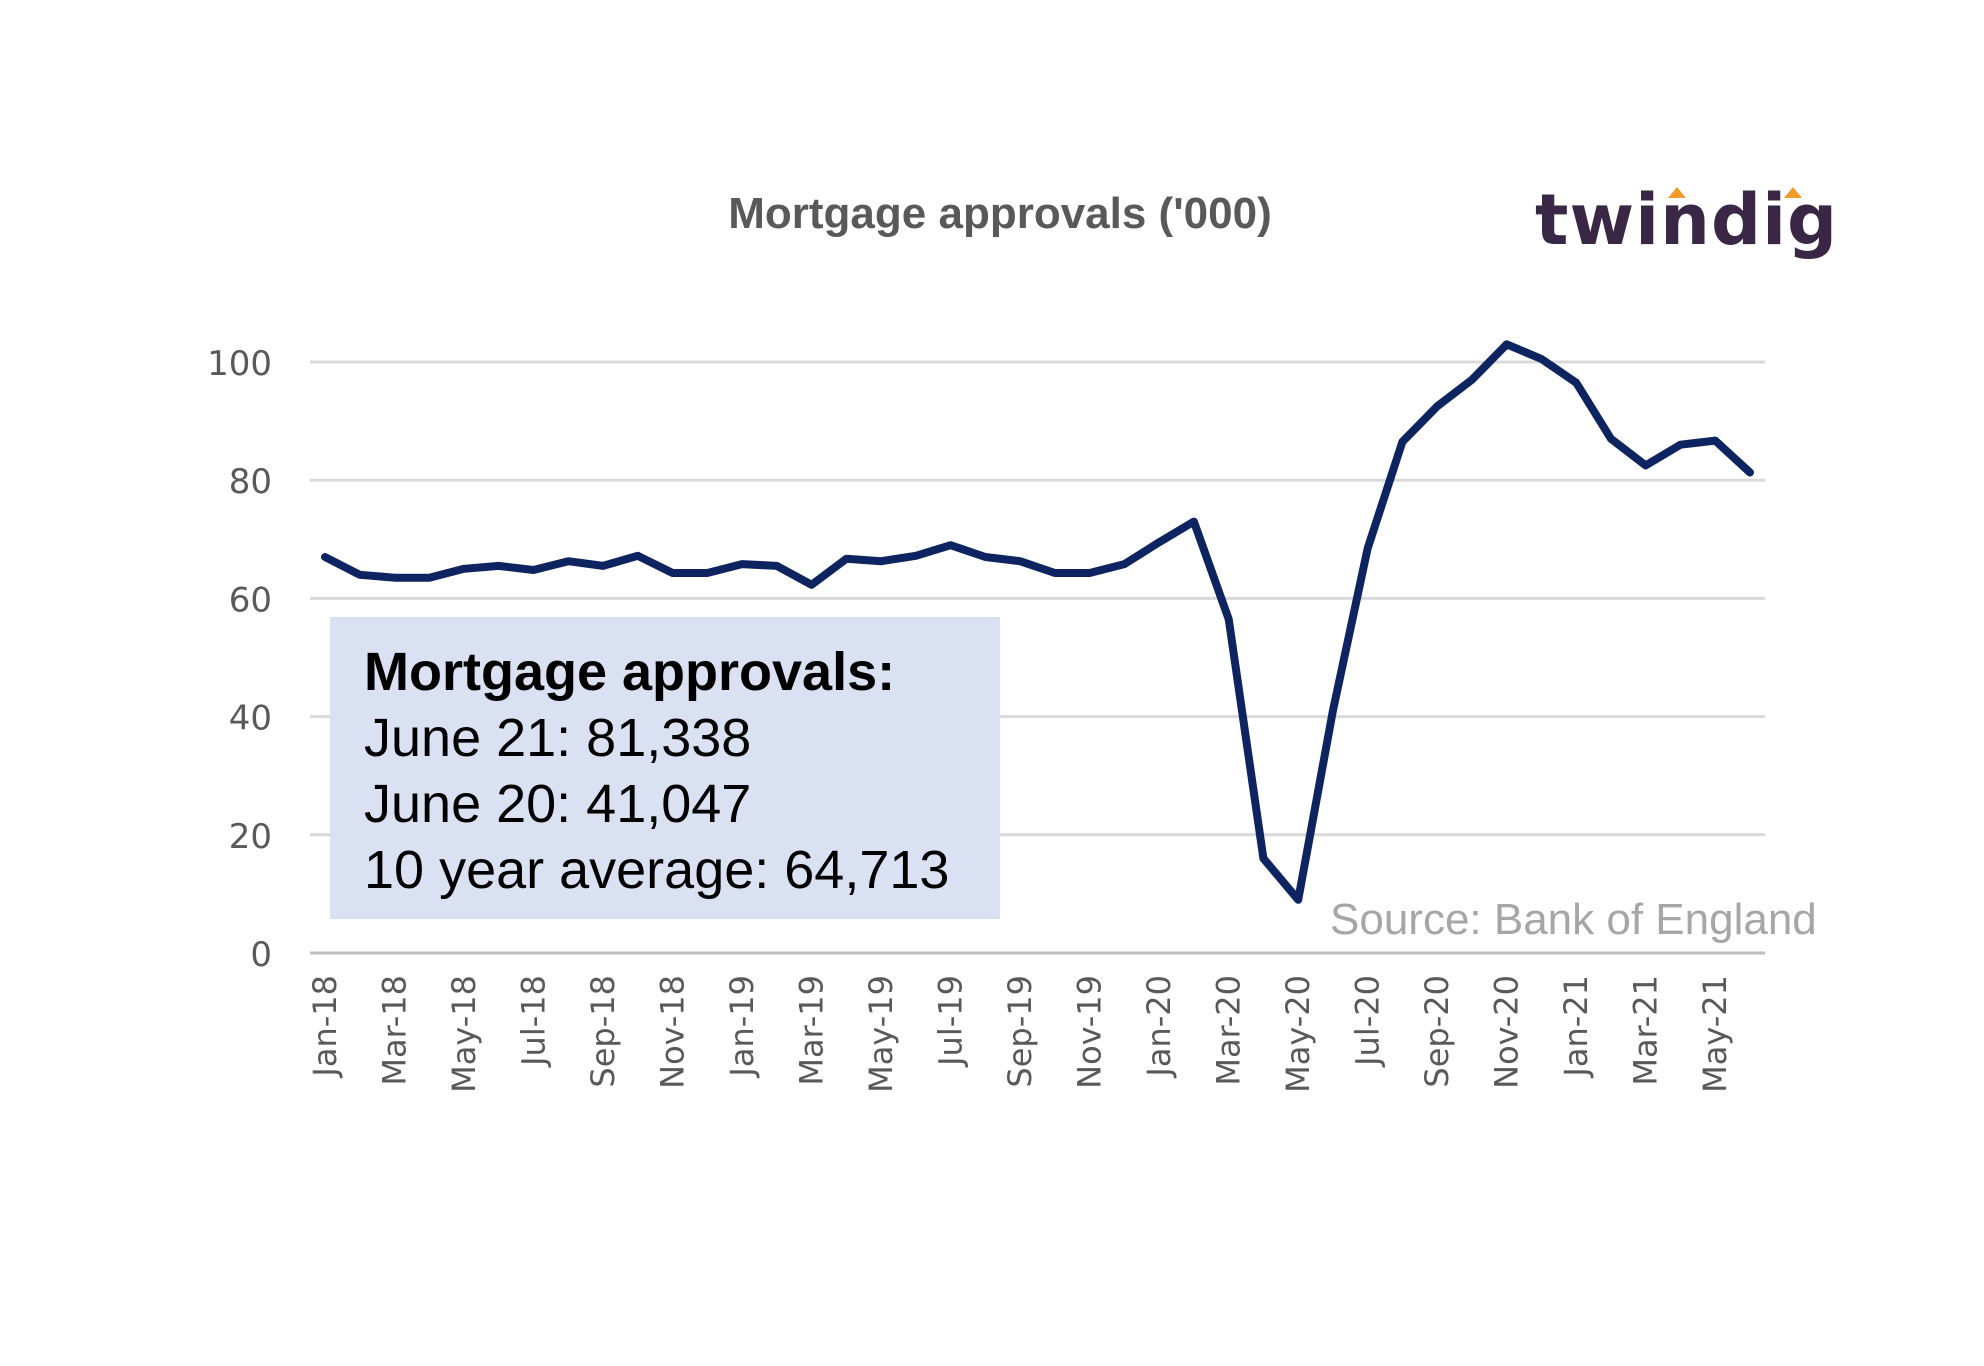  Describe the element at coordinates (325, 1027) in the screenshot. I see `x-tick-label: Jan-18` at that location.